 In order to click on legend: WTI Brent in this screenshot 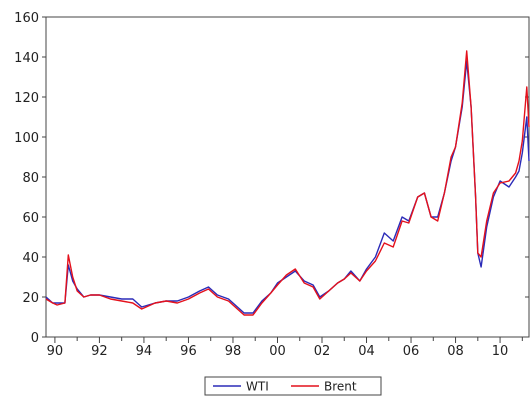, I will do `click(293, 386)`.